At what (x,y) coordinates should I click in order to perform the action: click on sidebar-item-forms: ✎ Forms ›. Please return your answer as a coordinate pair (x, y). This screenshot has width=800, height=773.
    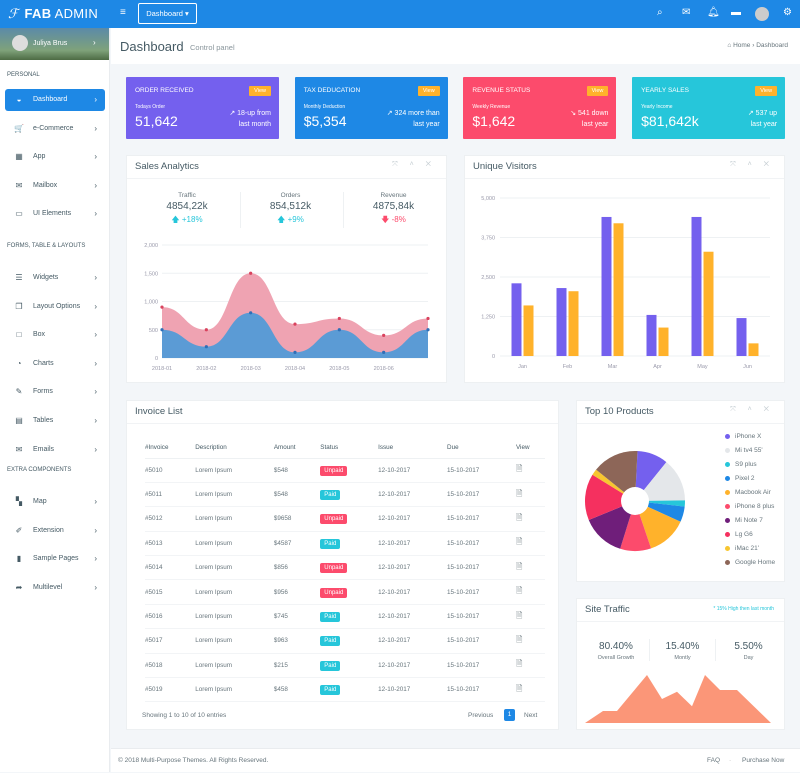
    Looking at the image, I should click on (55, 392).